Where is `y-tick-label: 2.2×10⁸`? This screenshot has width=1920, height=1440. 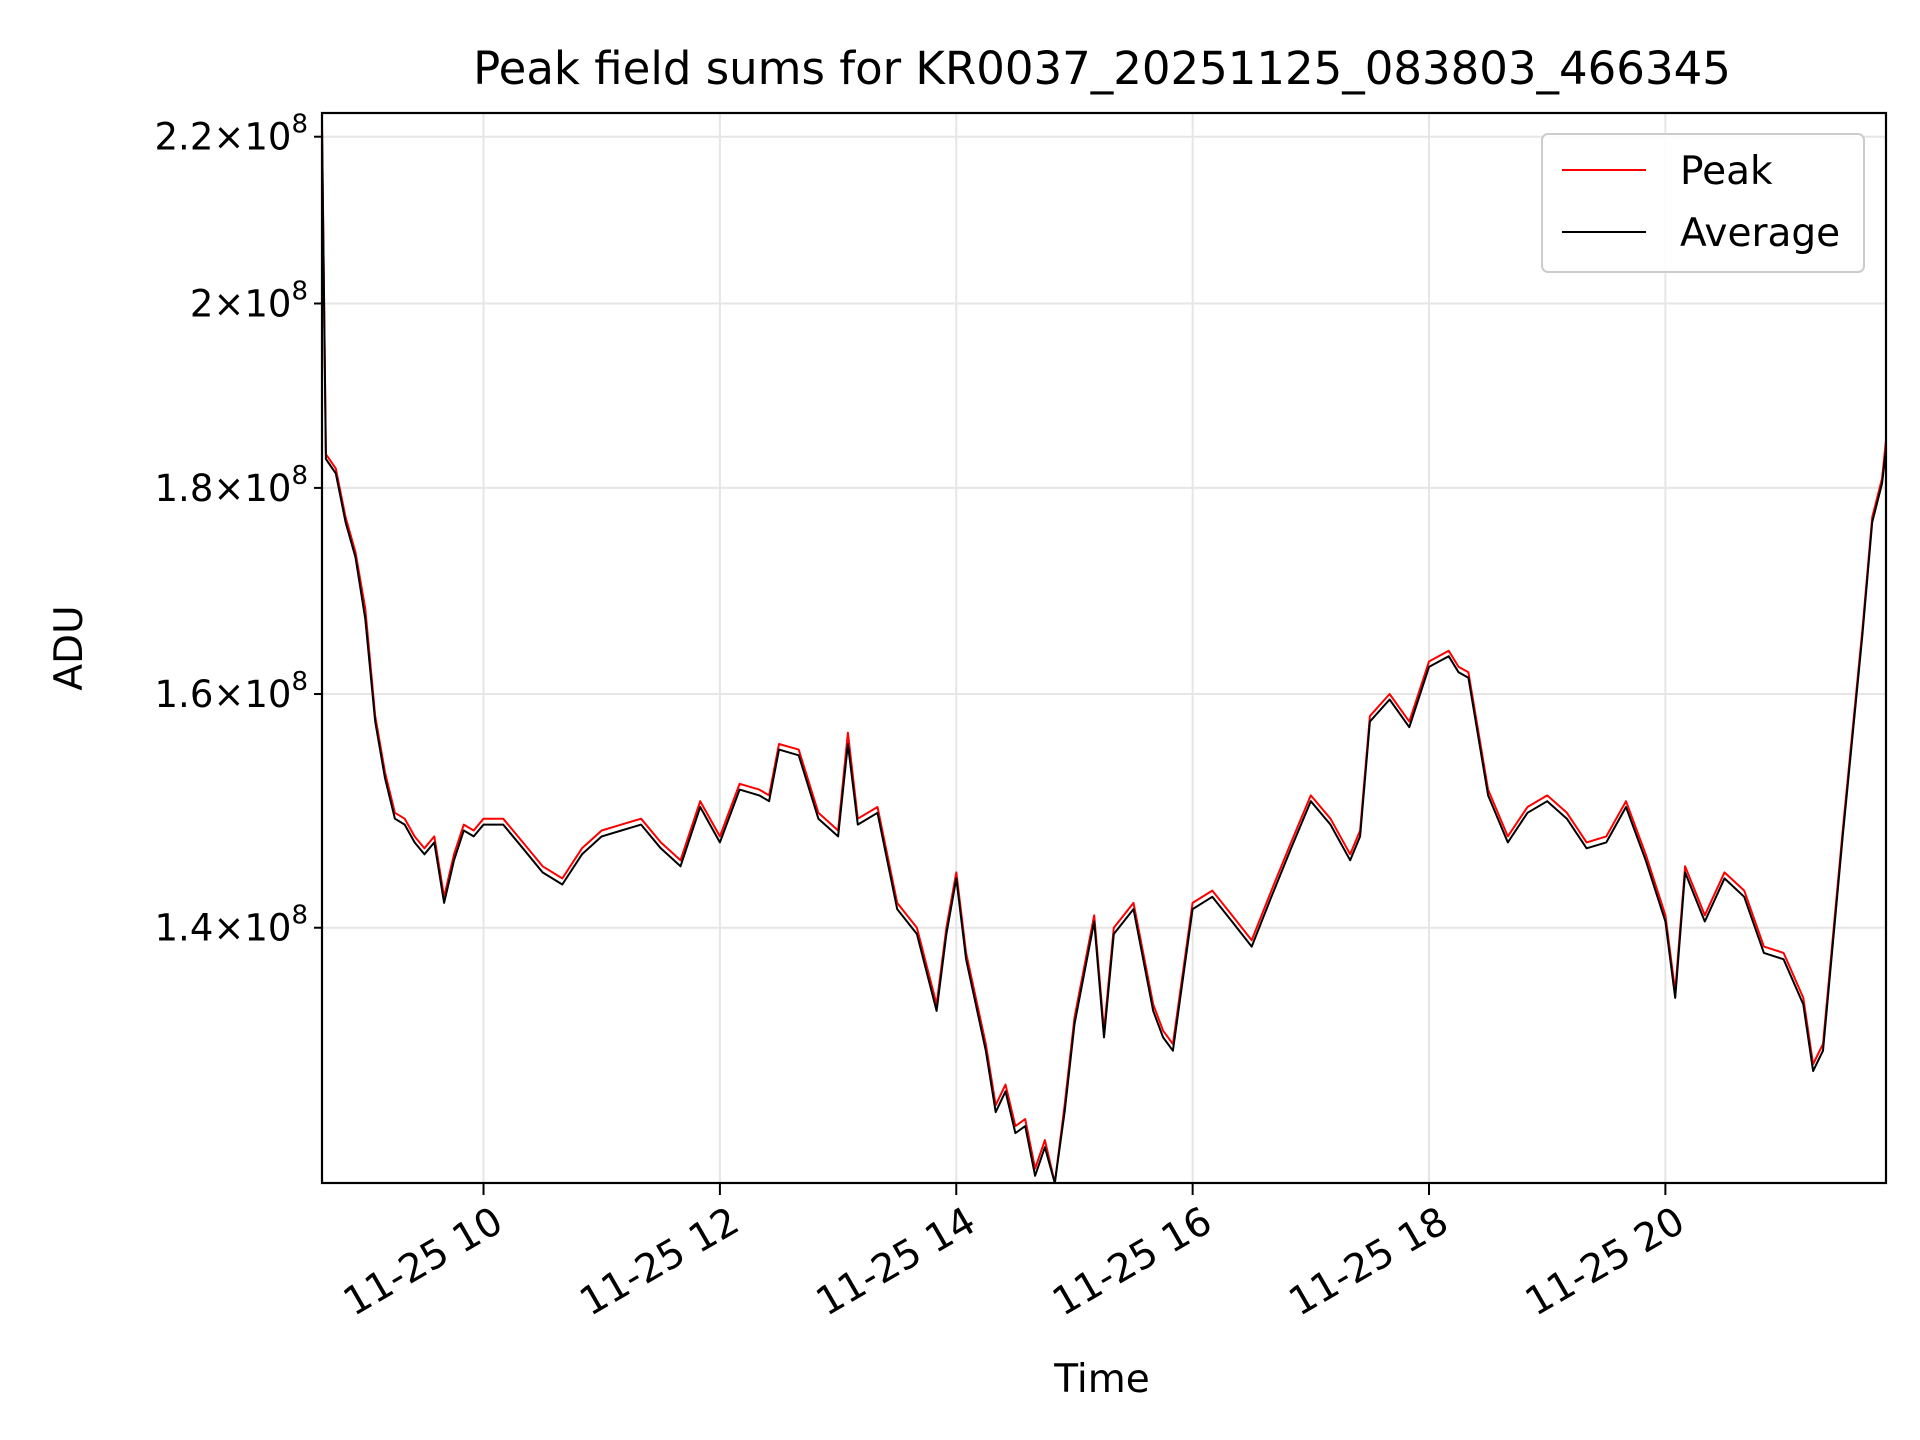
y-tick-label: 2.2×10⁸ is located at coordinates (231, 134).